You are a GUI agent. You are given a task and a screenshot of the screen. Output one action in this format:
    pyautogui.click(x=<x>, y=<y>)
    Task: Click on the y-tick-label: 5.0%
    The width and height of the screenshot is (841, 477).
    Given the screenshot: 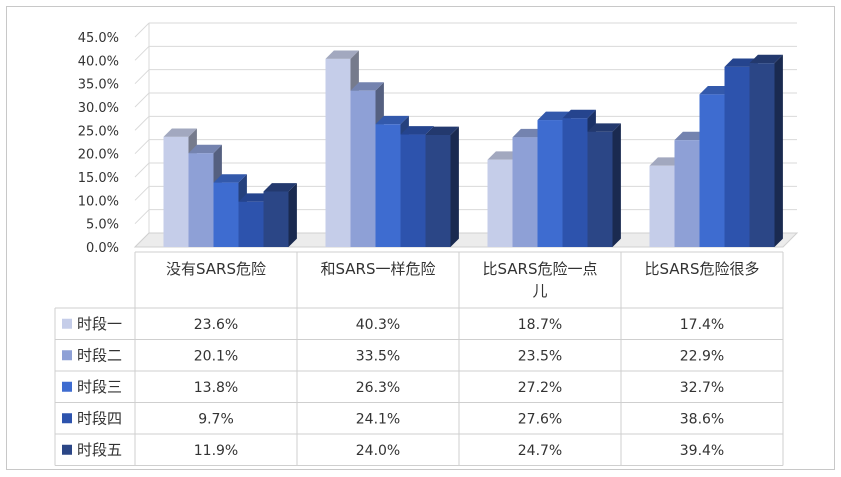 What is the action you would take?
    pyautogui.click(x=102, y=225)
    